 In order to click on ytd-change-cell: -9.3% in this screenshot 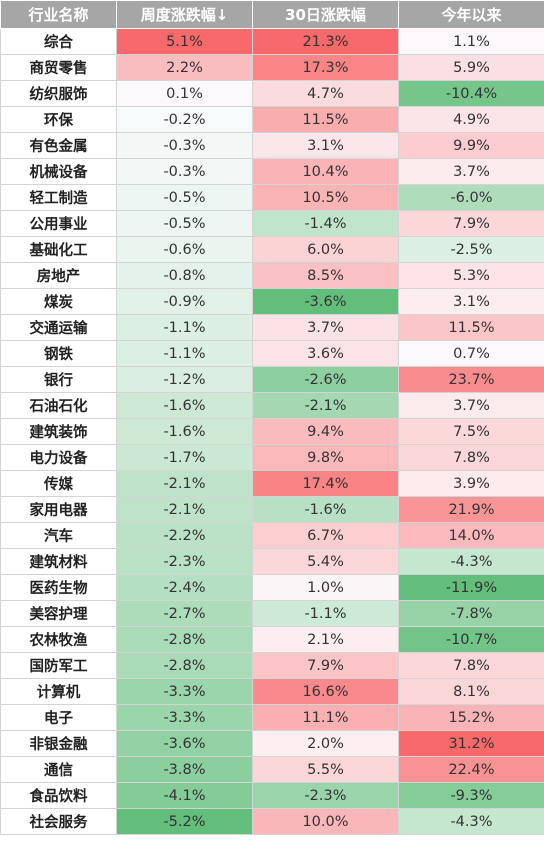, I will do `click(471, 795)`.